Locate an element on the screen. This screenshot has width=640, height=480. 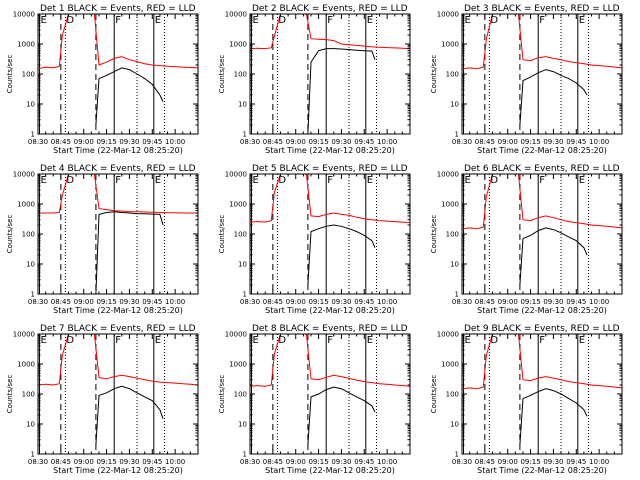
panel-title: Det 8 BLACK = Events, RED = LLD is located at coordinates (330, 329).